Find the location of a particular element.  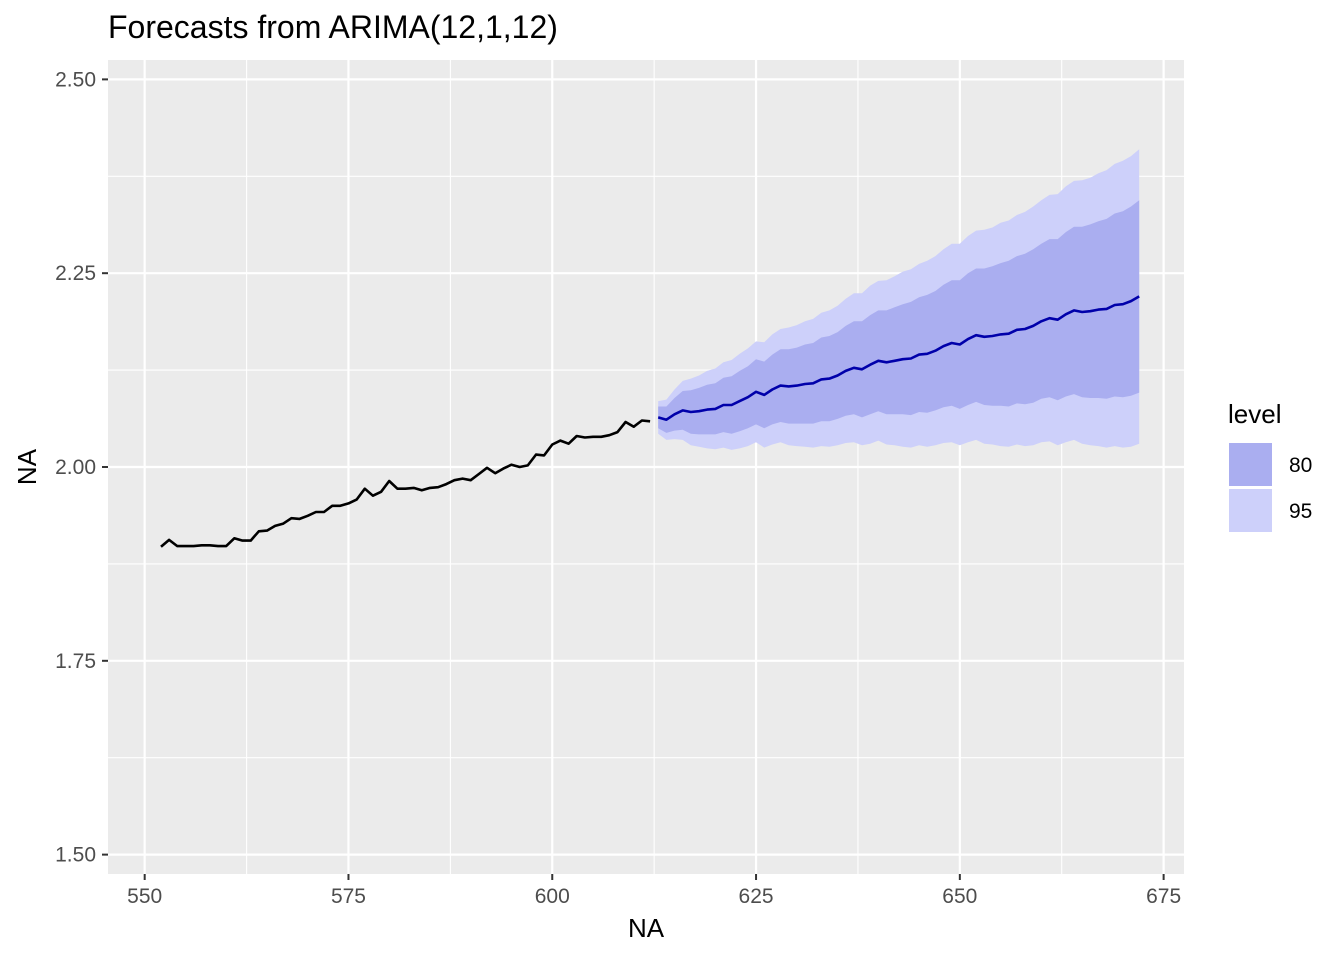

forecast-bands is located at coordinates (899, 299).